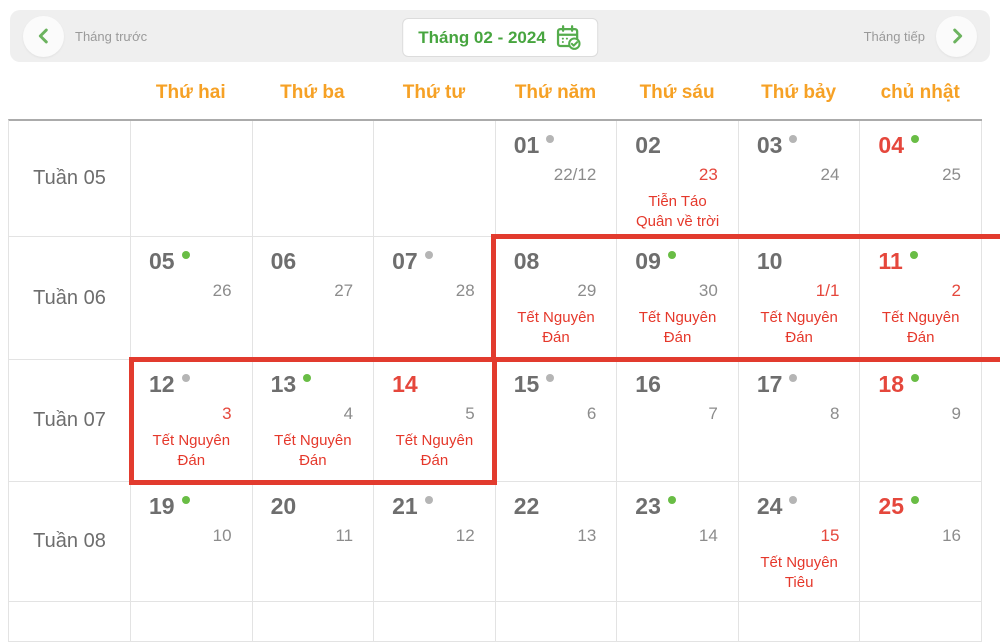 The width and height of the screenshot is (1000, 642). What do you see at coordinates (830, 535) in the screenshot?
I see `lunar-day-number: 15` at bounding box center [830, 535].